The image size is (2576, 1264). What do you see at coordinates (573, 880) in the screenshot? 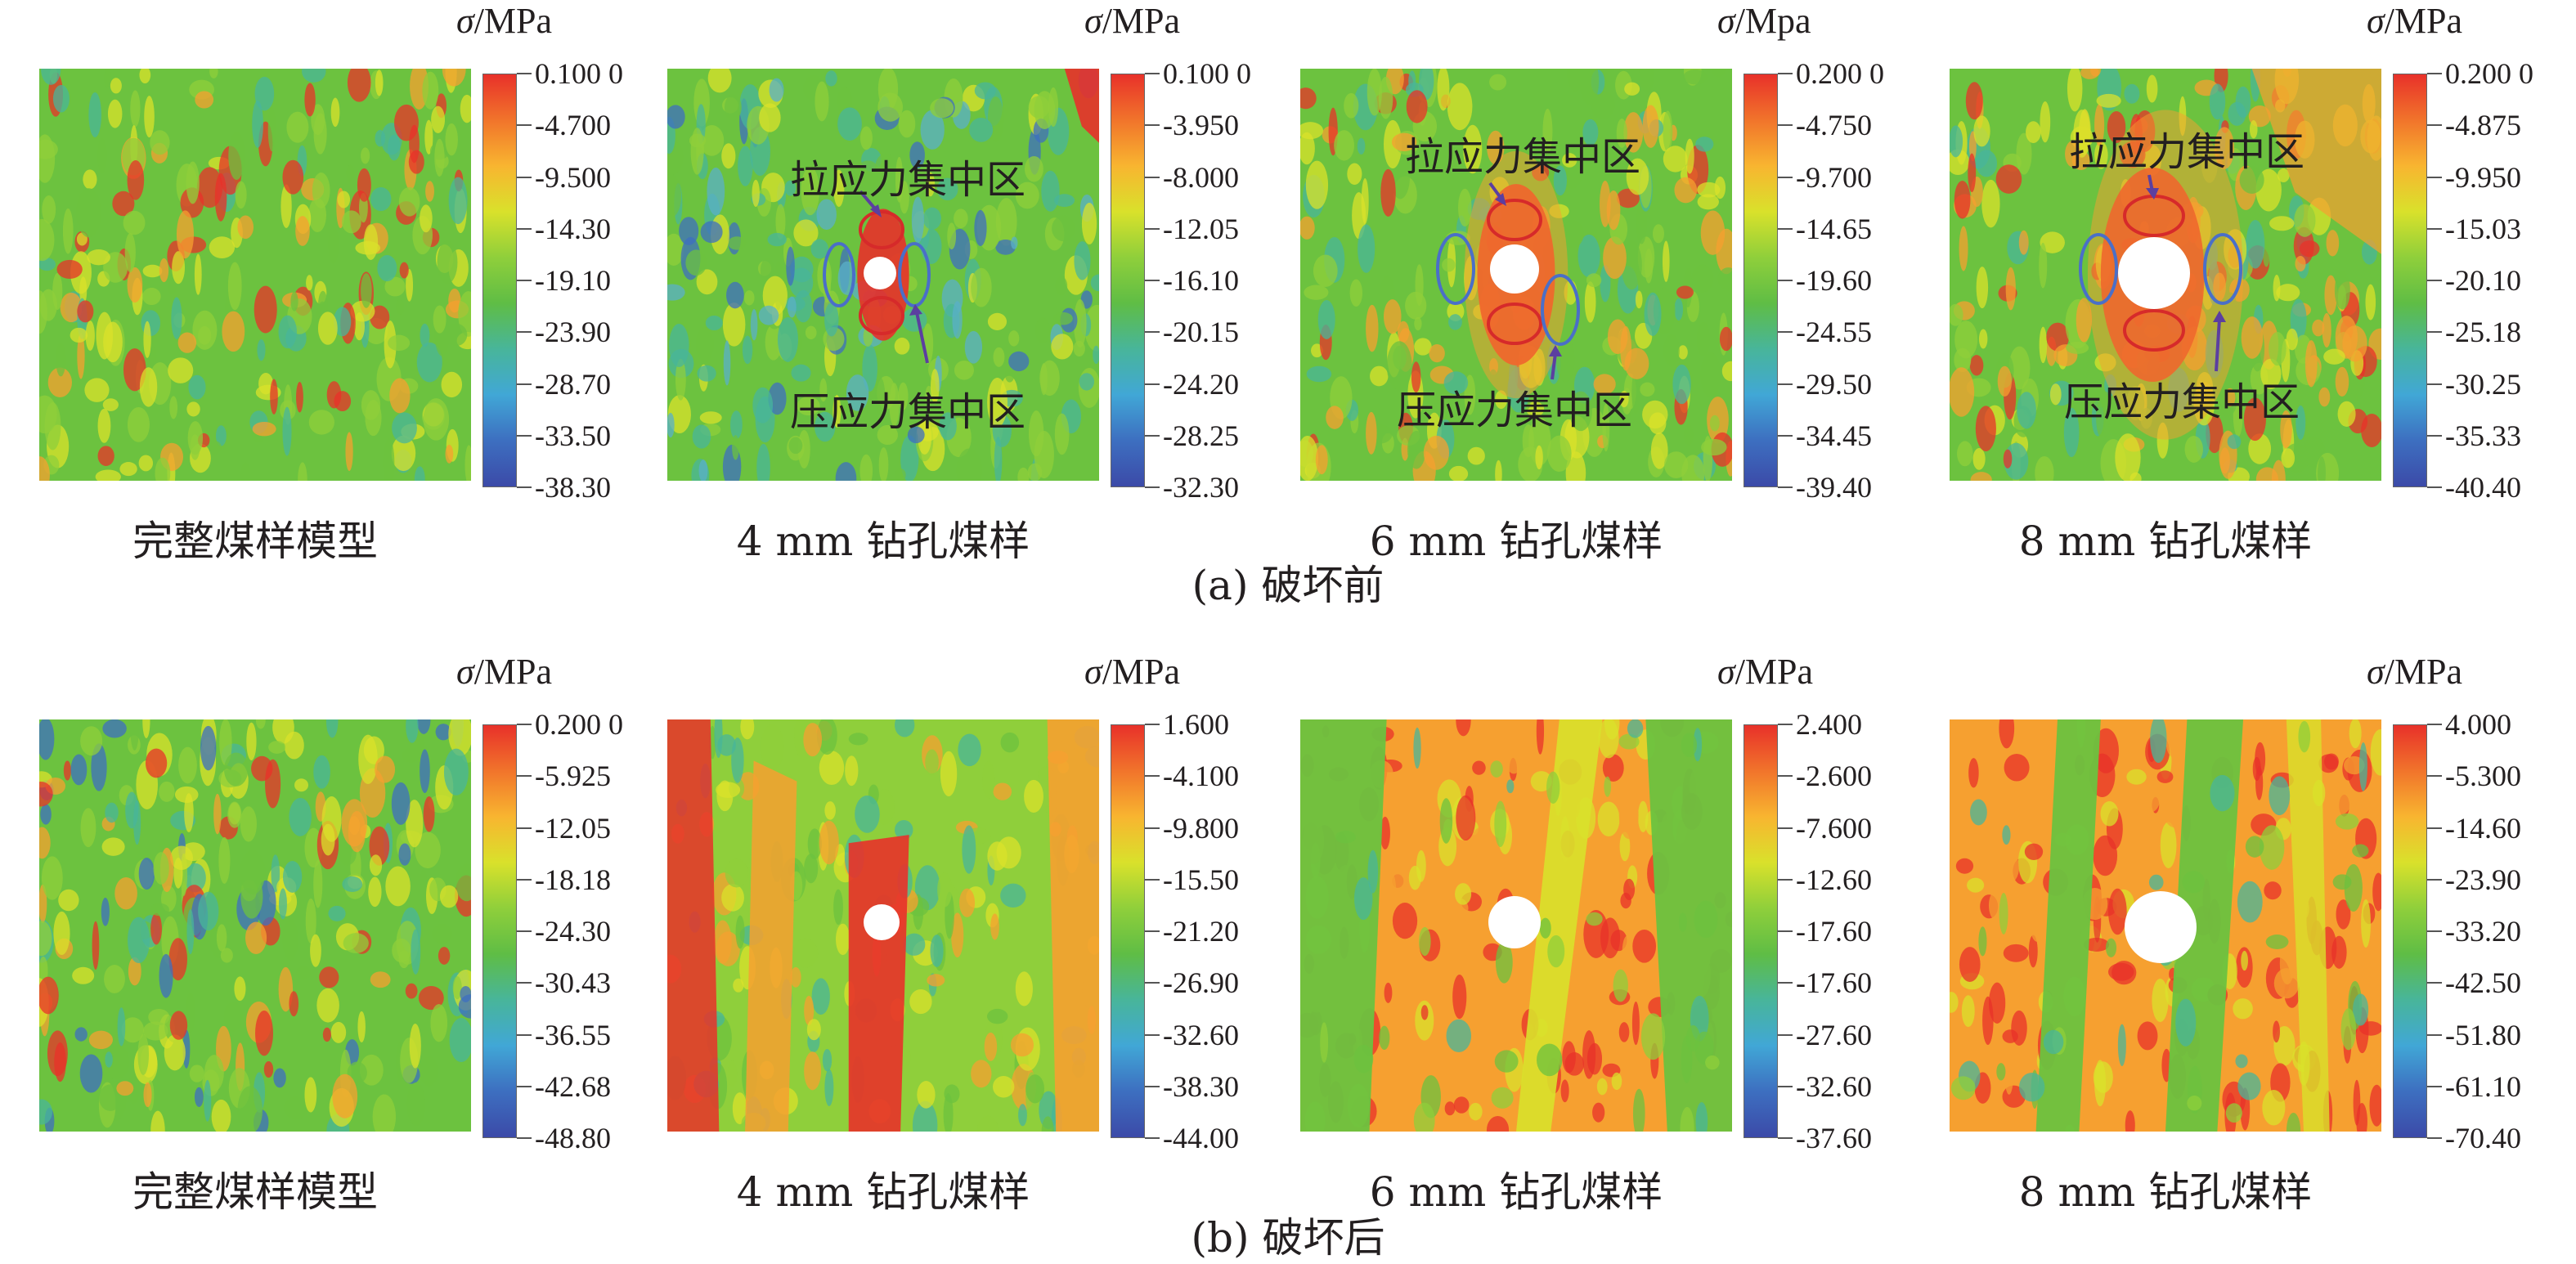
I see `colorbar-tick-label: -18.18` at bounding box center [573, 880].